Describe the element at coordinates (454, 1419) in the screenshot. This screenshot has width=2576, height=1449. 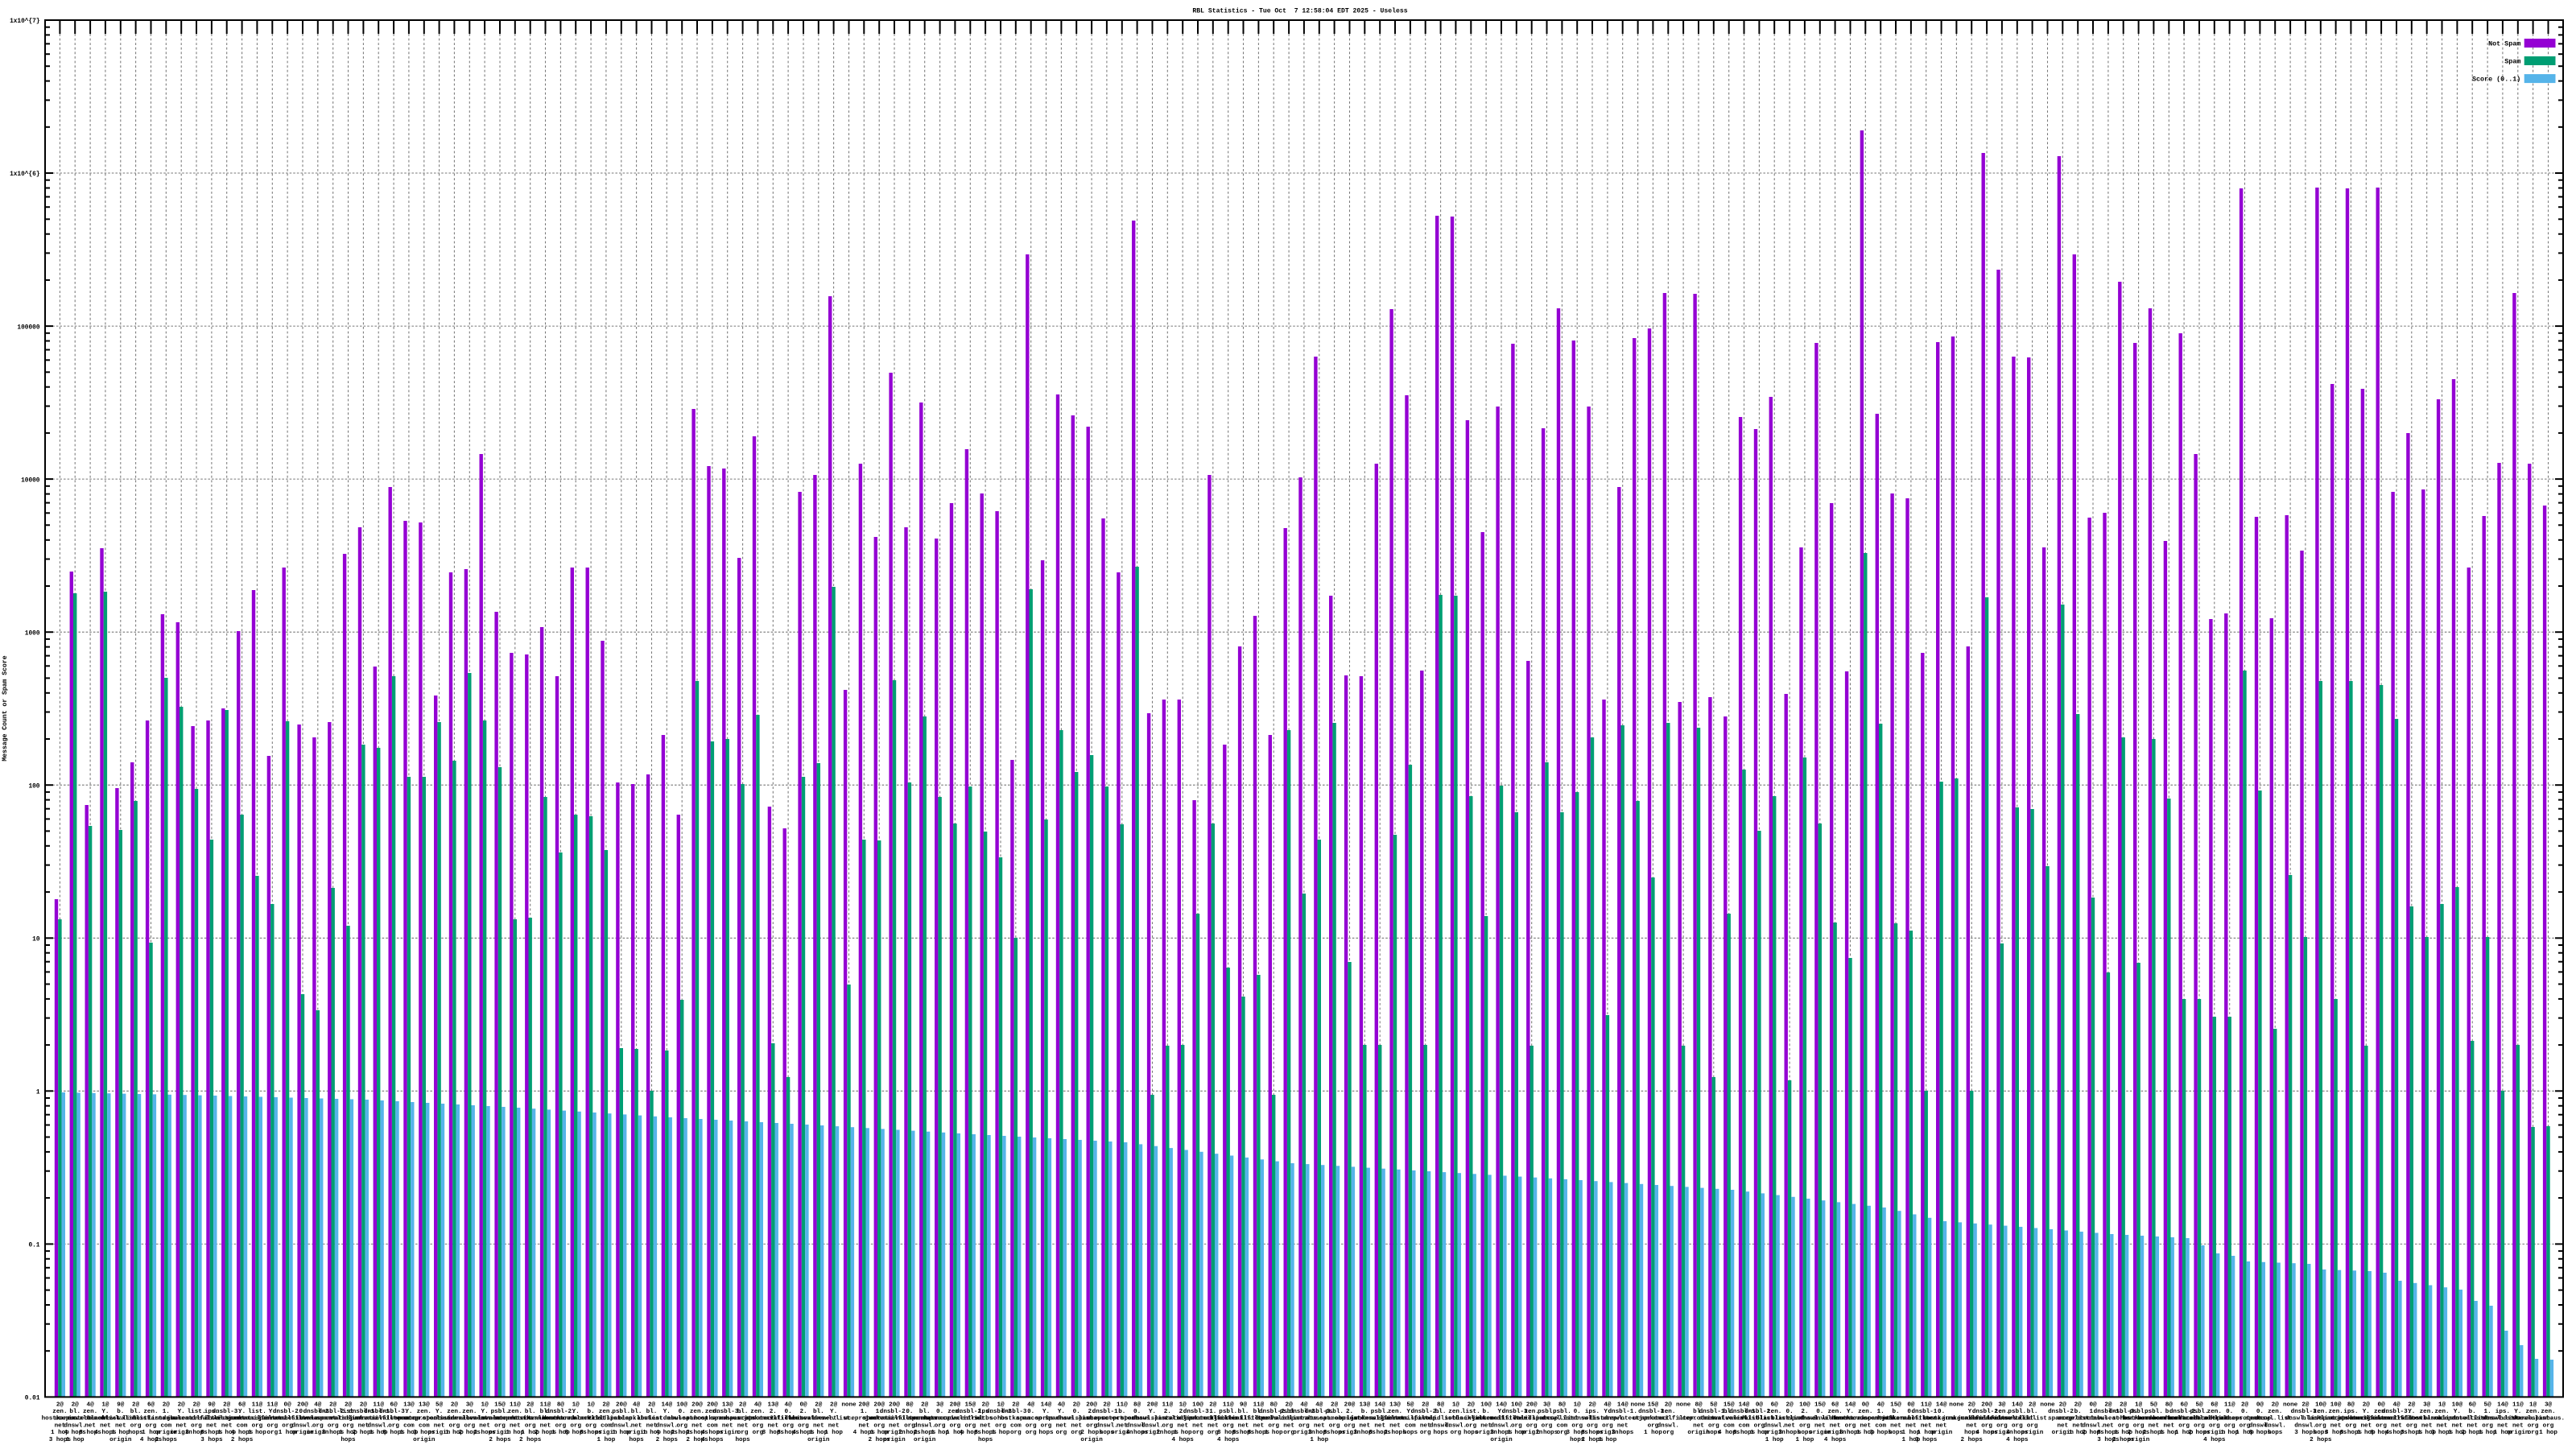
I see `svg-text: listdnswl.` at that location.